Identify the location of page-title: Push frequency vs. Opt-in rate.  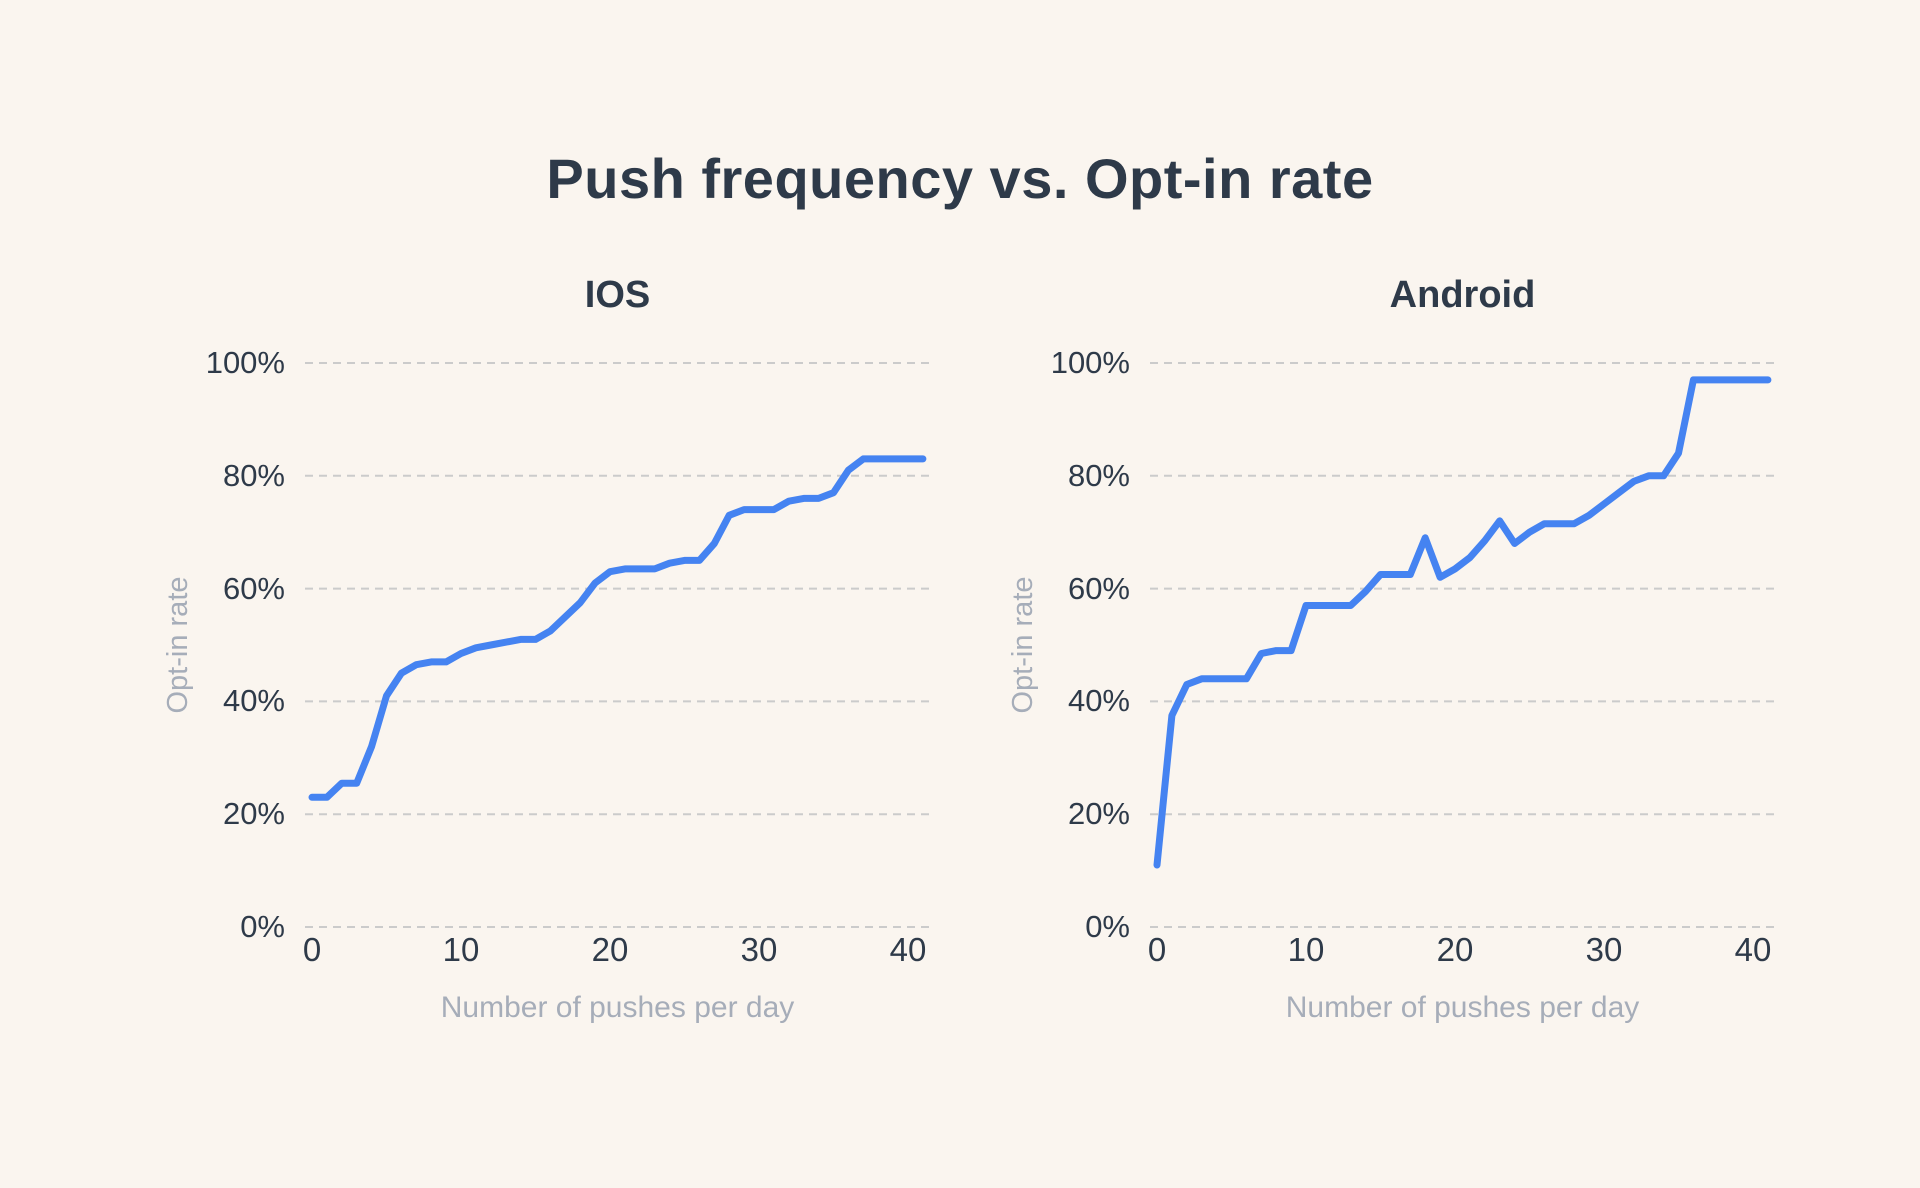
(960, 178).